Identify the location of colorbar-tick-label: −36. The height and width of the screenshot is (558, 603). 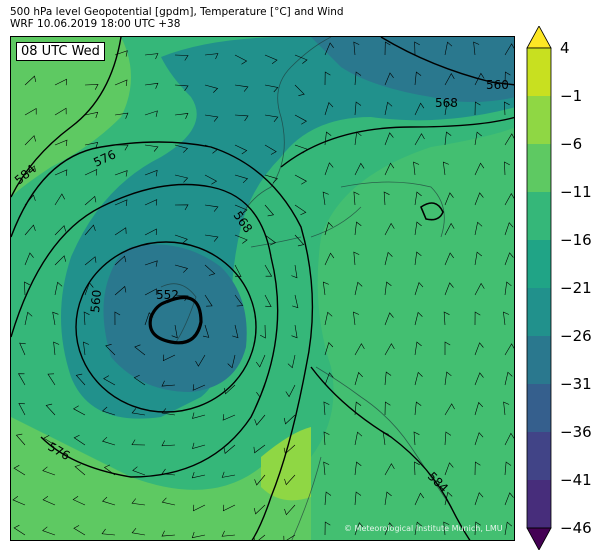
(576, 432).